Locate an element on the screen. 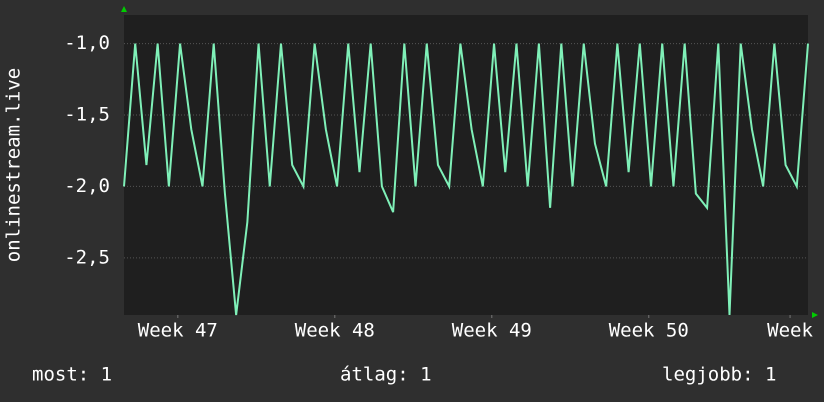 The image size is (824, 402). y-axis-label: onlinestream.live is located at coordinates (14, 165).